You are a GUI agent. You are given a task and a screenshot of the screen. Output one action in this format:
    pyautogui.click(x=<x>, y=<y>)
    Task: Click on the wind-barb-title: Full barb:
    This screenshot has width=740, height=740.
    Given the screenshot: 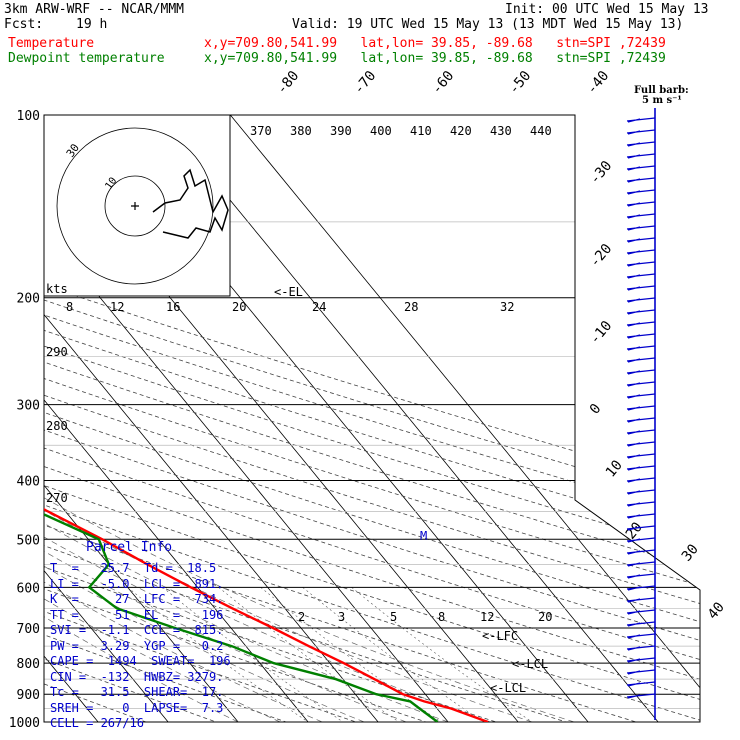 What is the action you would take?
    pyautogui.click(x=661, y=90)
    